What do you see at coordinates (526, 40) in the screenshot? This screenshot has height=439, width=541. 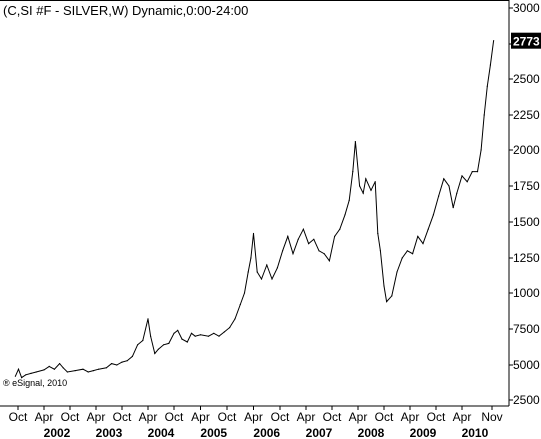 I see `last-price-box` at bounding box center [526, 40].